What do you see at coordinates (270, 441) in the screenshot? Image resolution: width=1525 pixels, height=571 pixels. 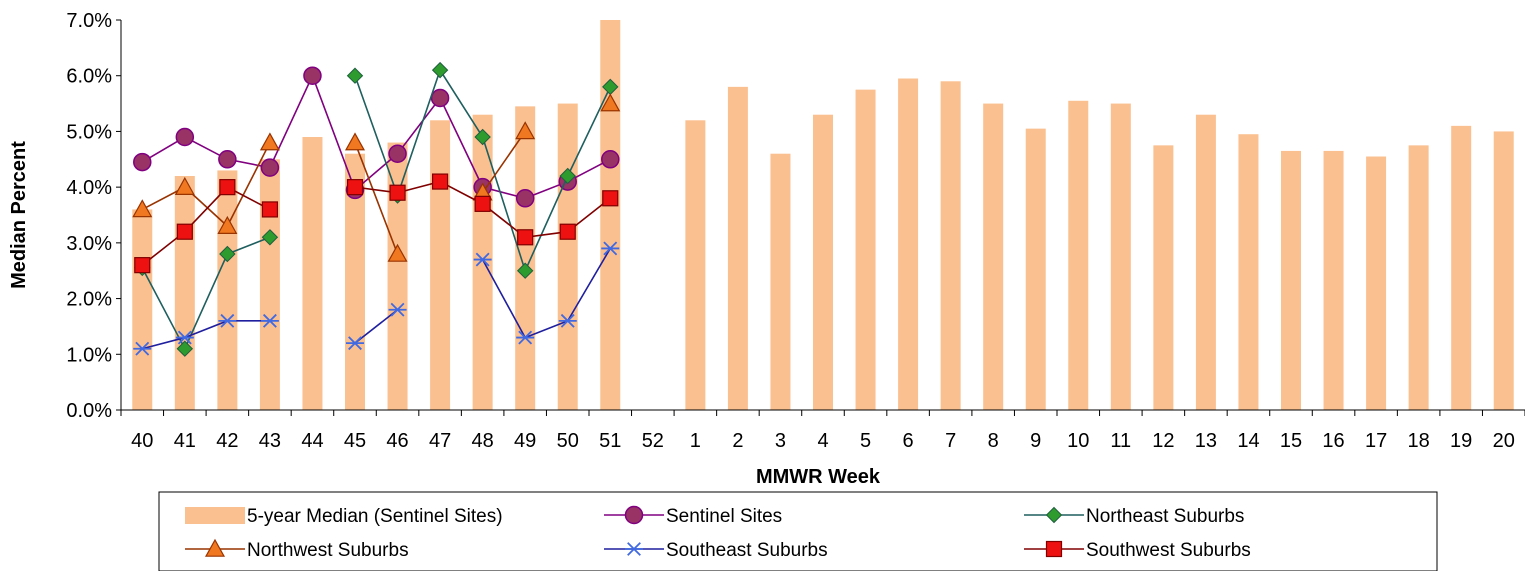 I see `x-tick-label: 43` at bounding box center [270, 441].